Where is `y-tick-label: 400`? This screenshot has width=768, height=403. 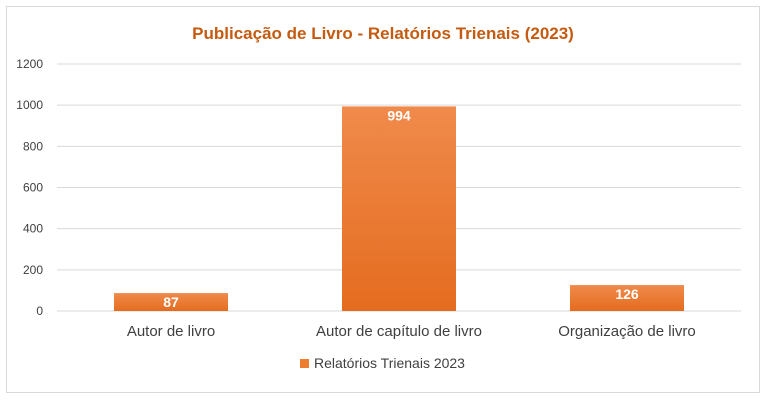 y-tick-label: 400 is located at coordinates (33, 229).